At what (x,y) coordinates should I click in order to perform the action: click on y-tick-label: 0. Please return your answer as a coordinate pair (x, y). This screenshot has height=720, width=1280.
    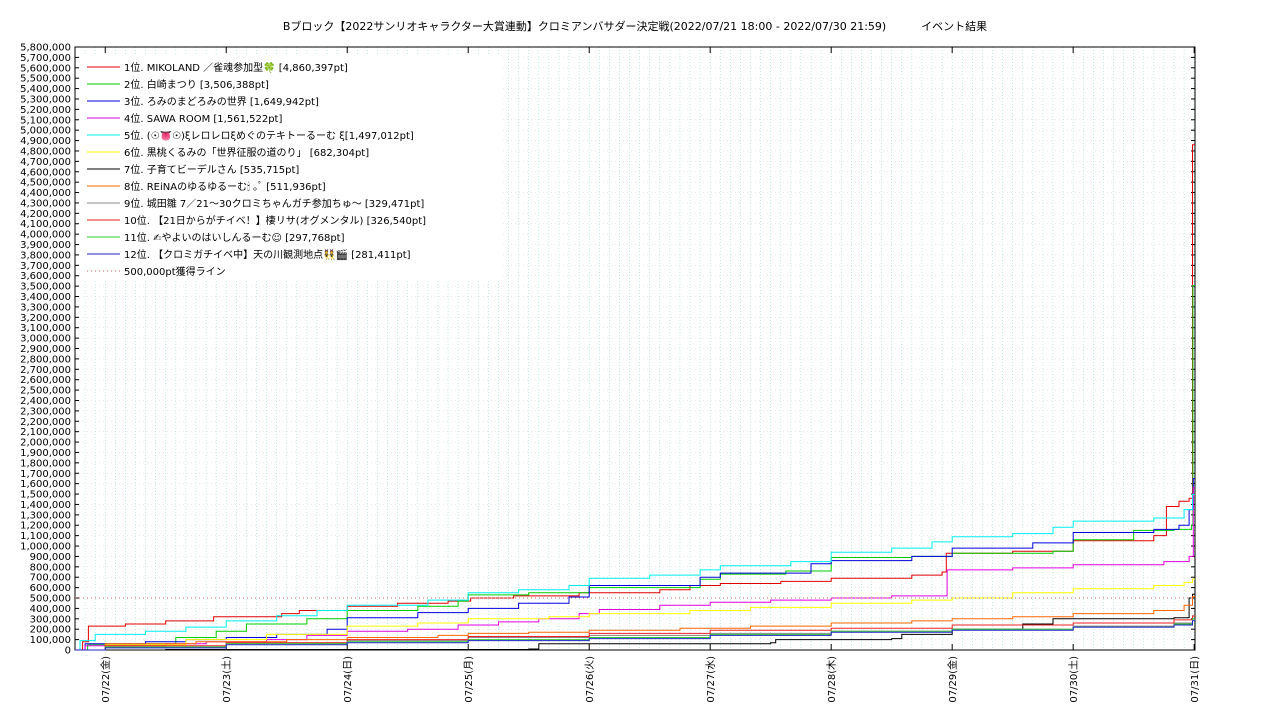
    Looking at the image, I should click on (68, 651).